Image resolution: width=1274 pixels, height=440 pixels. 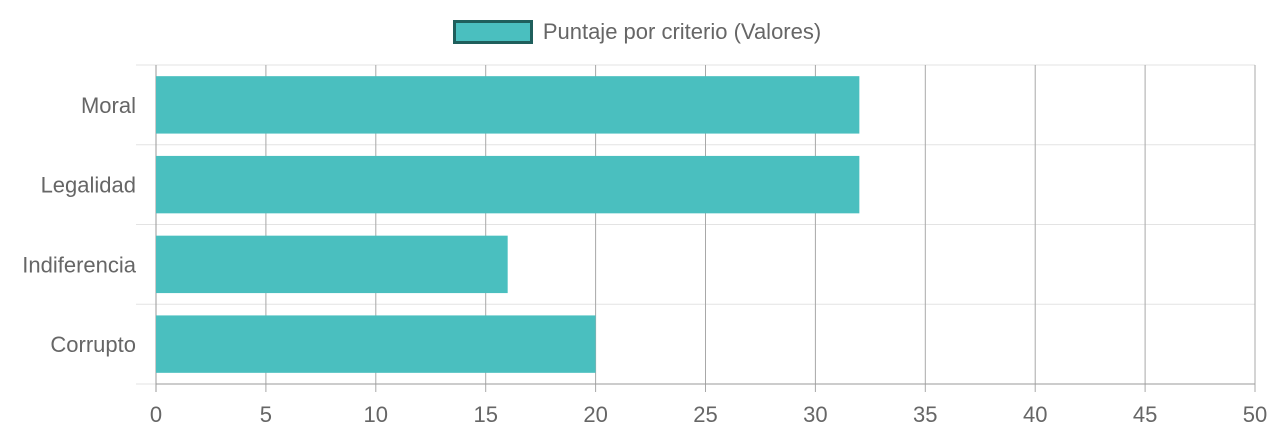 I want to click on legend-swatch, so click(x=492, y=32).